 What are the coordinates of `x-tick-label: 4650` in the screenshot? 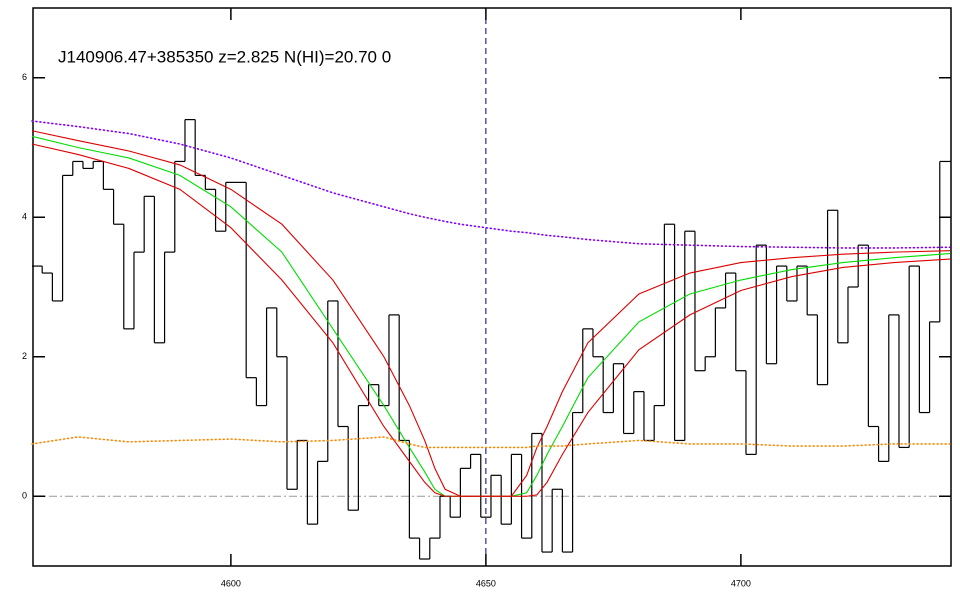 It's located at (486, 583).